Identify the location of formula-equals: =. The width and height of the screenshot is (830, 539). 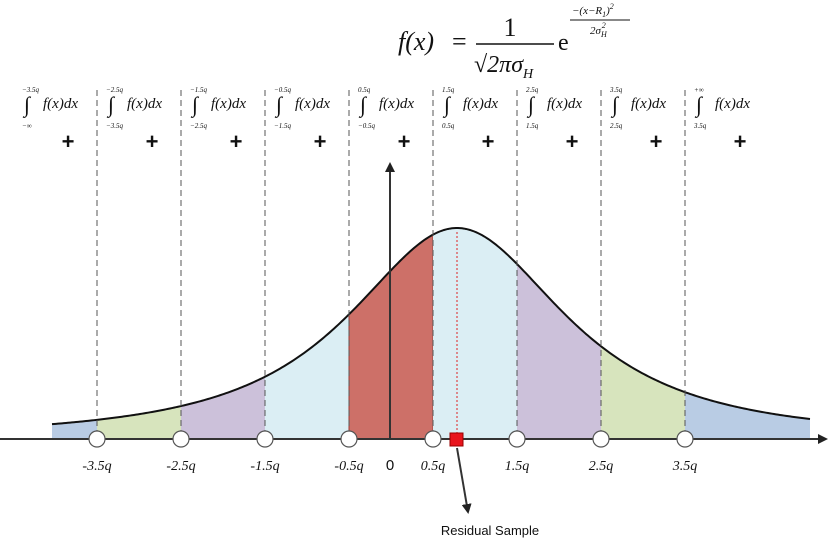
(459, 41).